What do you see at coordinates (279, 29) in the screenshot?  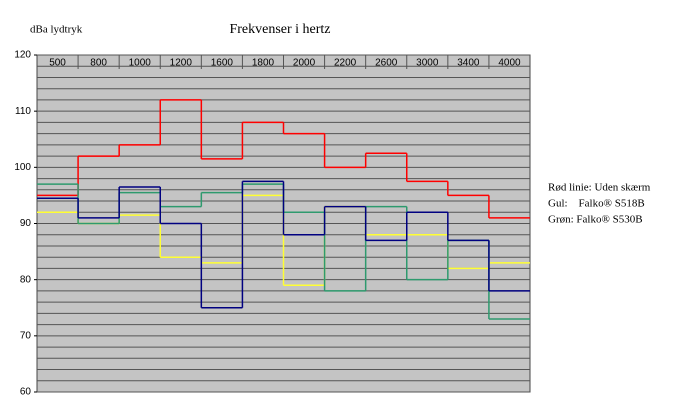 I see `chart-title: Frekvenser i hertz` at bounding box center [279, 29].